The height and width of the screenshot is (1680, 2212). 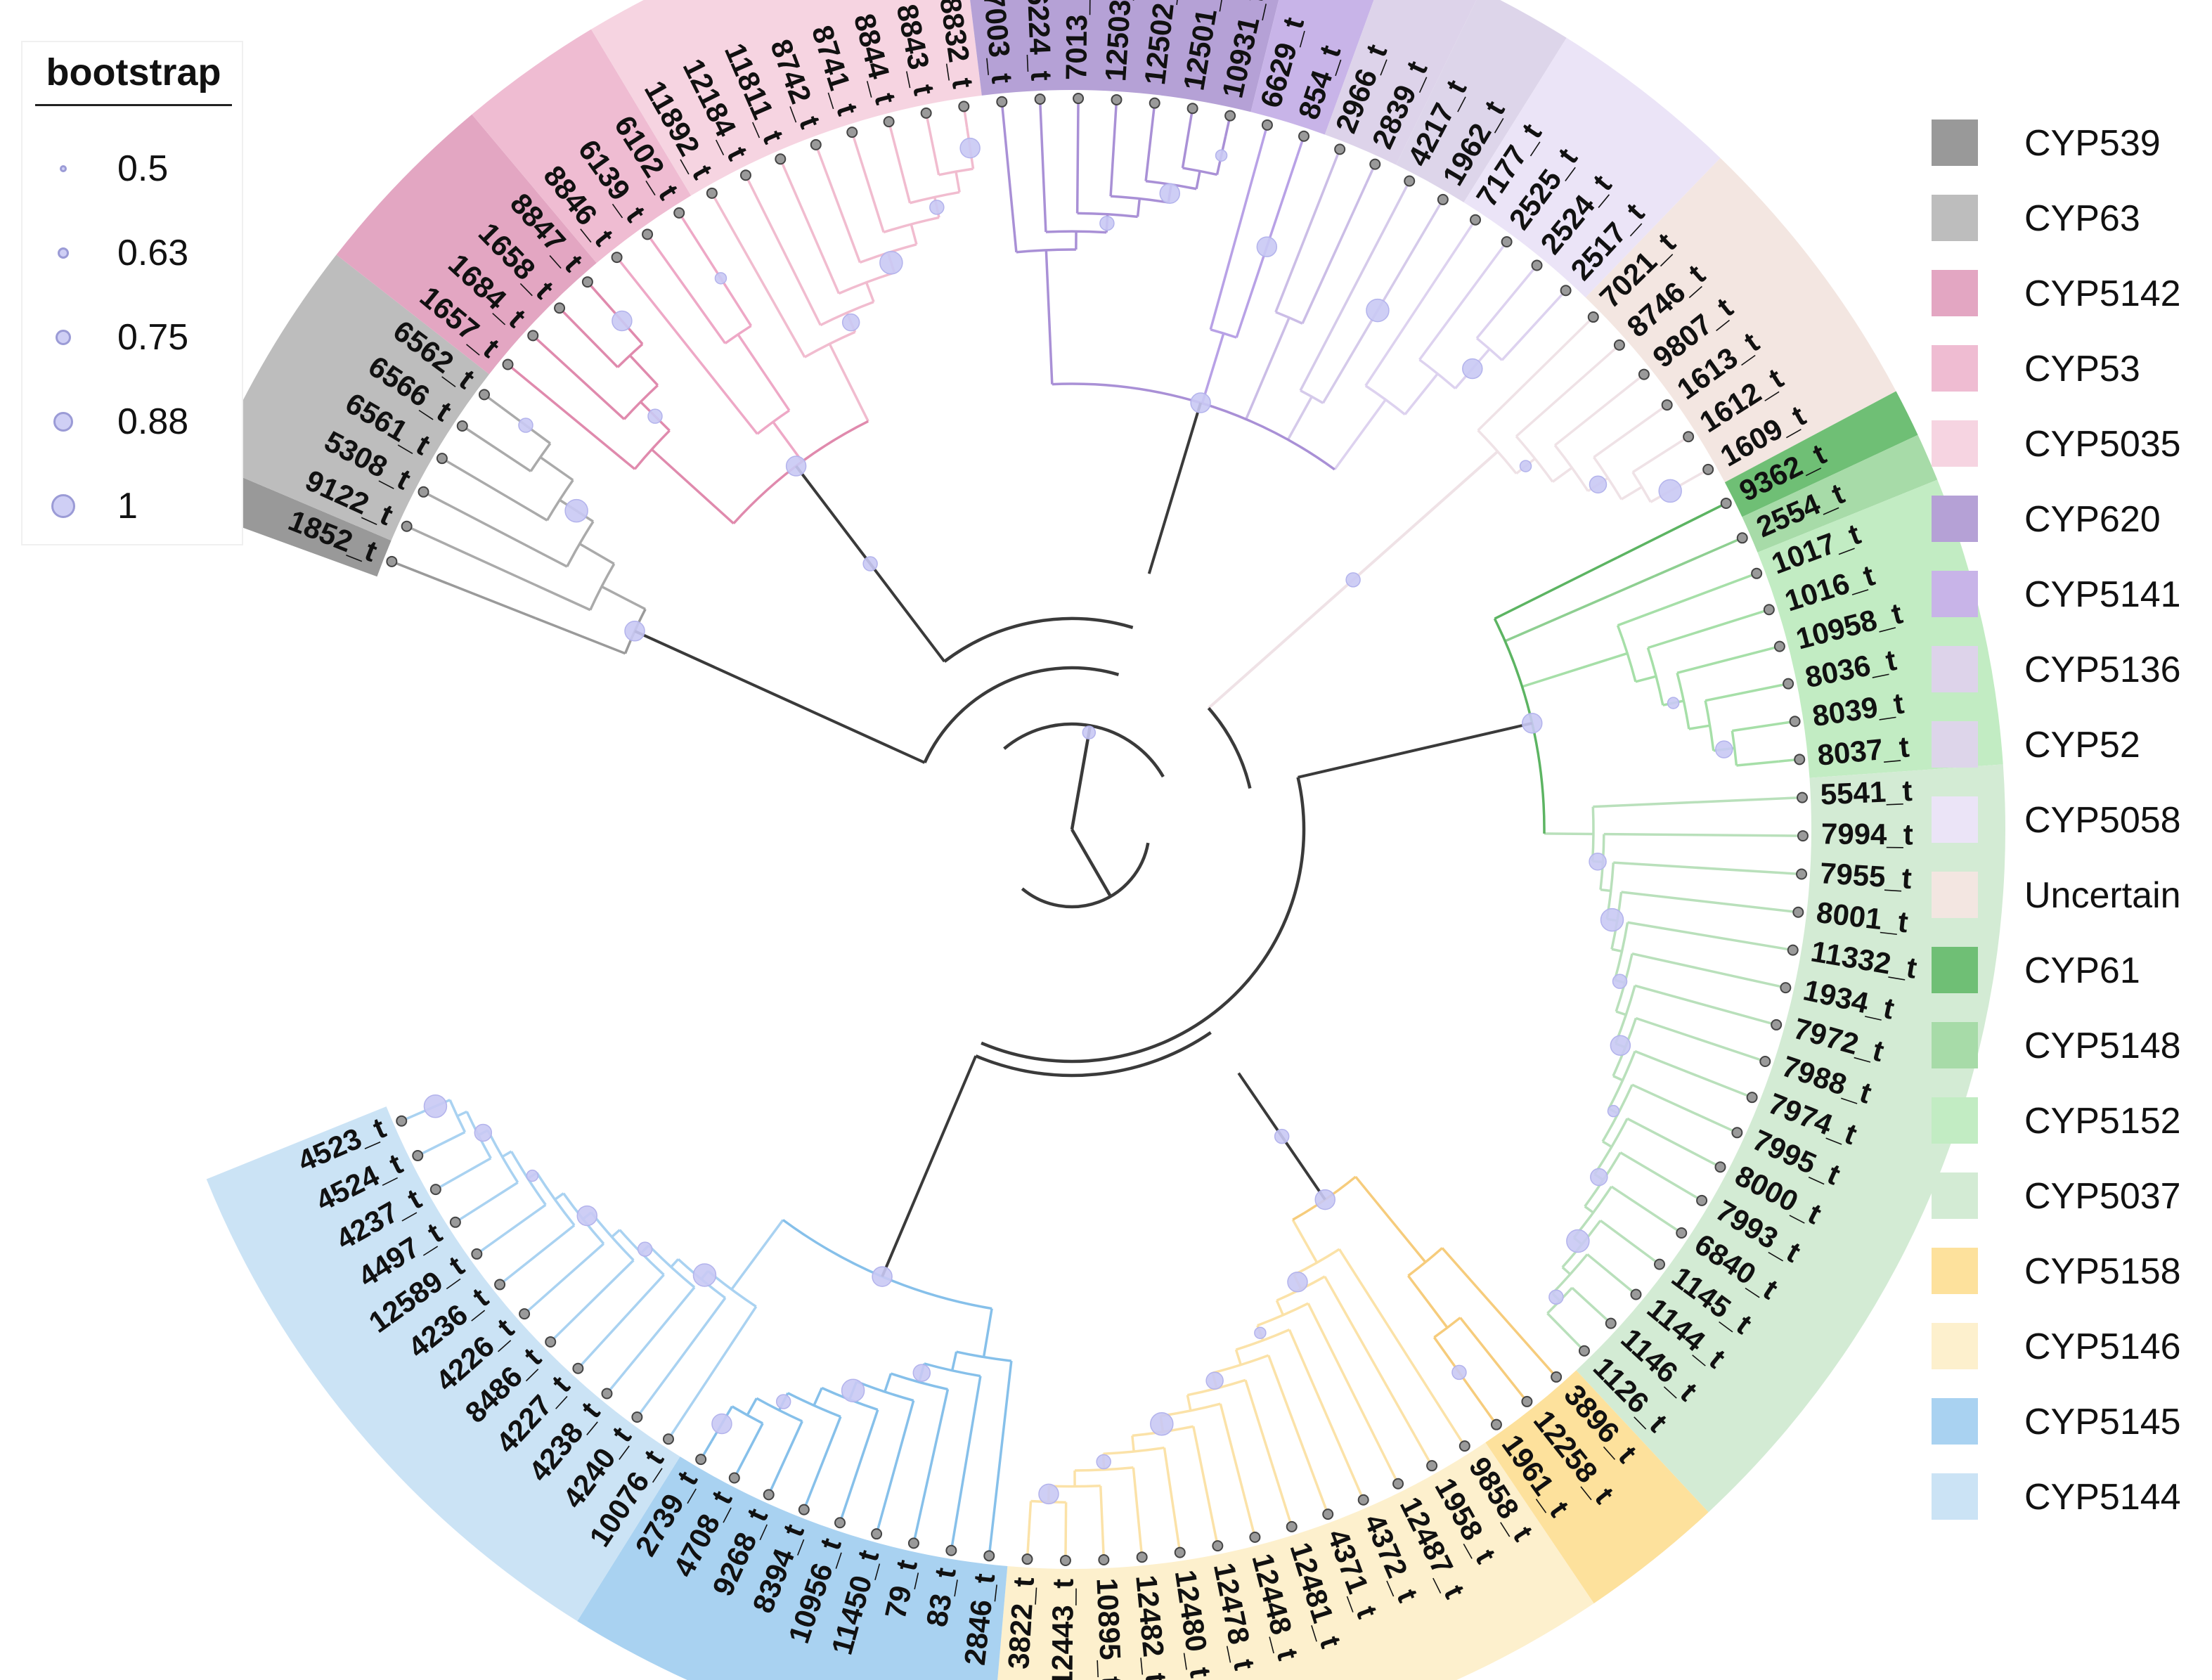 I want to click on bootstrap-legend-label: 0.63, so click(x=153, y=253).